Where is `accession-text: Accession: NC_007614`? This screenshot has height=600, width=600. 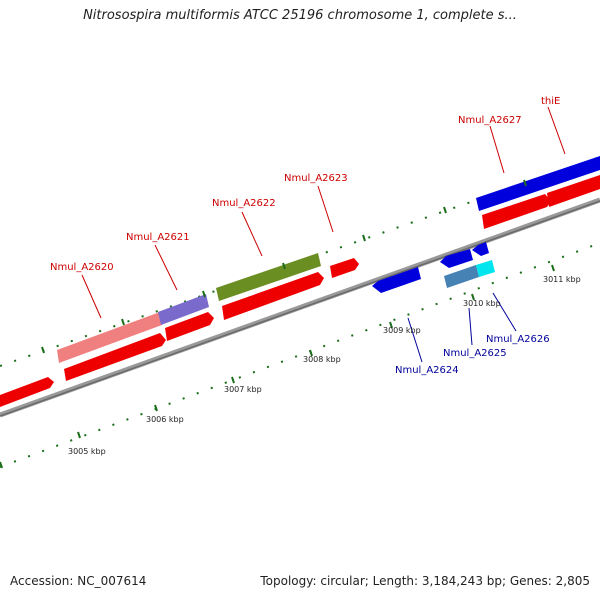 accession-text: Accession: NC_007614 is located at coordinates (78, 581).